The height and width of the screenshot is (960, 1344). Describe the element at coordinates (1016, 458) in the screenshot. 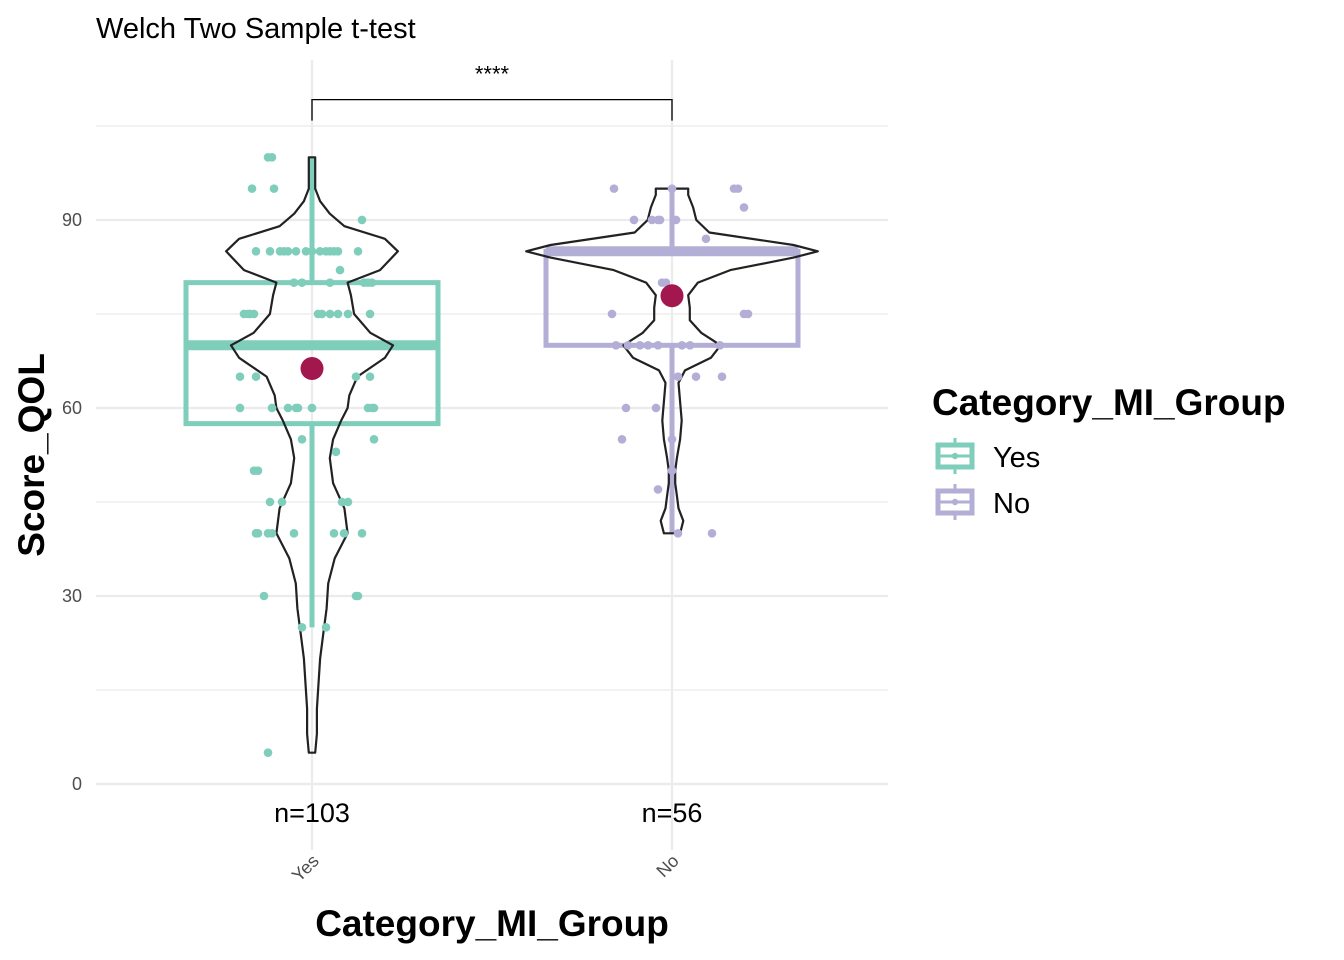

I see `legend-label: Yes` at that location.